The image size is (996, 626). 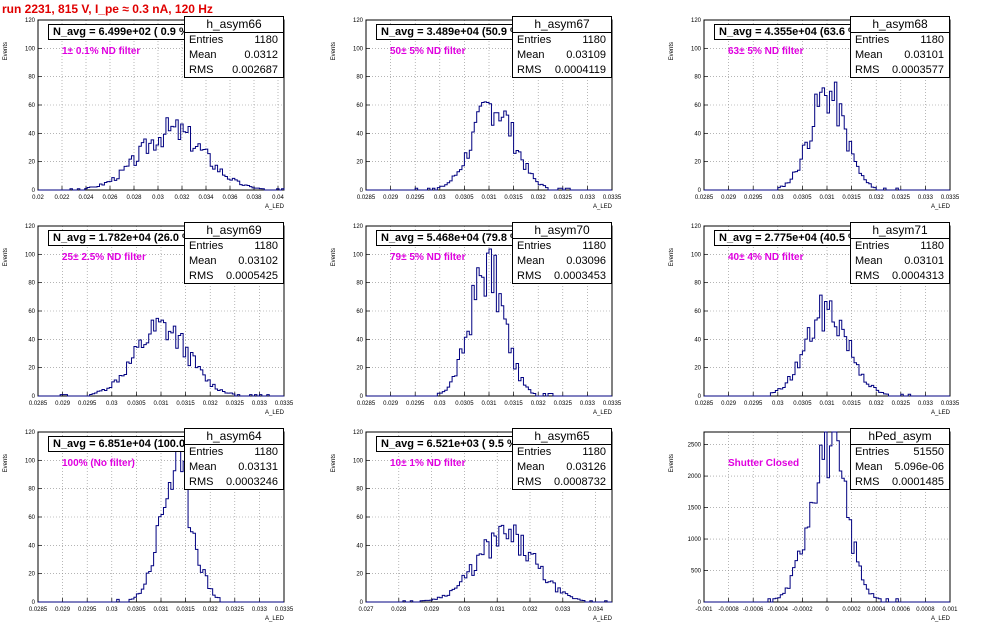 I want to click on filter-label: 79± 5% ND filter, so click(x=428, y=257).